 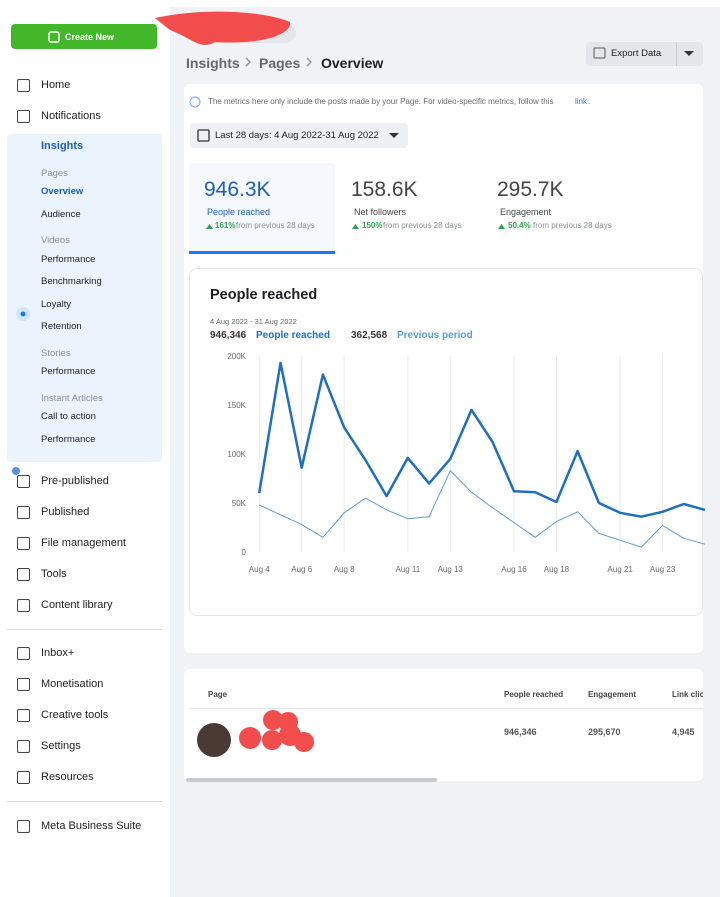 I want to click on nav-item: Content library, so click(x=77, y=605).